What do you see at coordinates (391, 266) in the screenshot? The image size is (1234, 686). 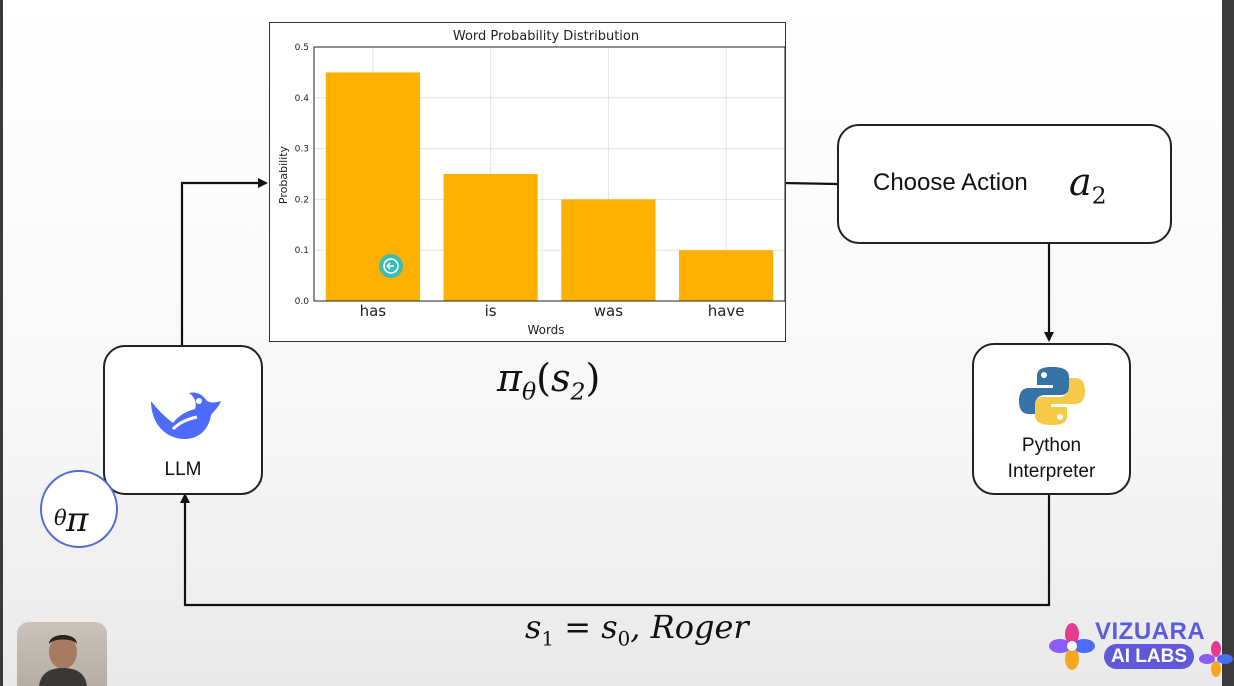 I see `back-arrow-cursor-icon` at bounding box center [391, 266].